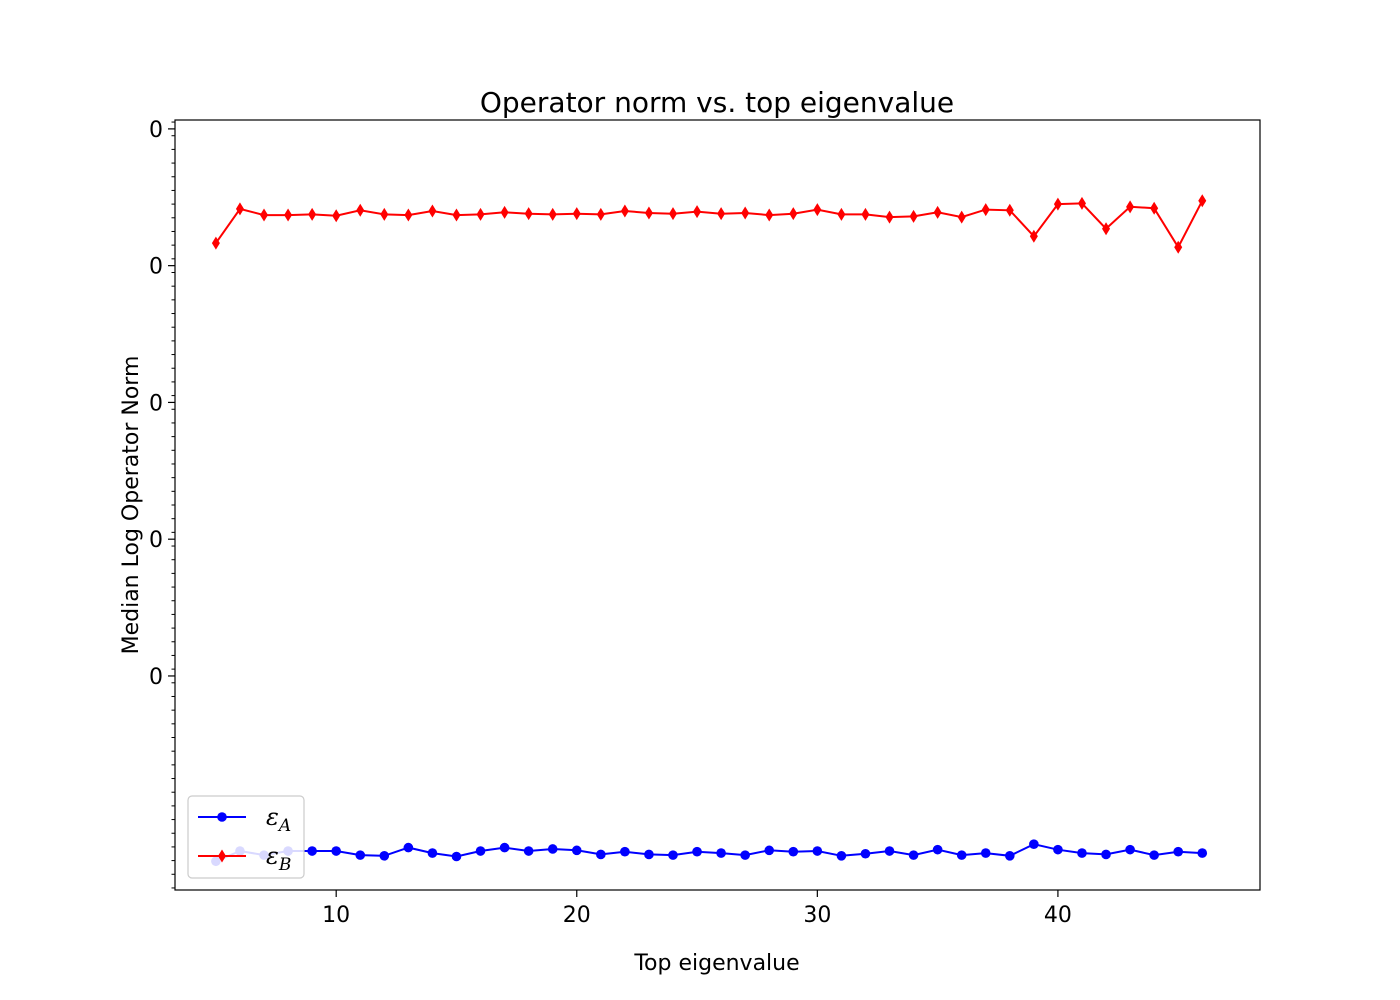 Image resolution: width=1400 pixels, height=1000 pixels. What do you see at coordinates (716, 963) in the screenshot?
I see `x-axis-label: Top eigenvalue` at bounding box center [716, 963].